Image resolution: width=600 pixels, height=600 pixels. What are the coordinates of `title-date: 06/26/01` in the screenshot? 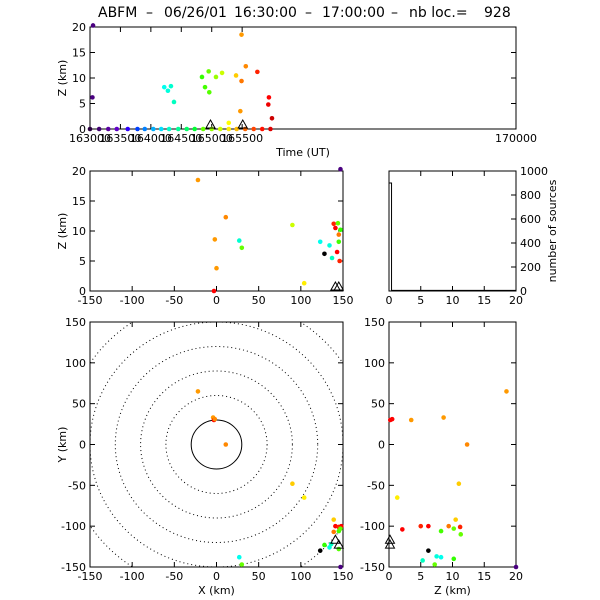 It's located at (195, 13).